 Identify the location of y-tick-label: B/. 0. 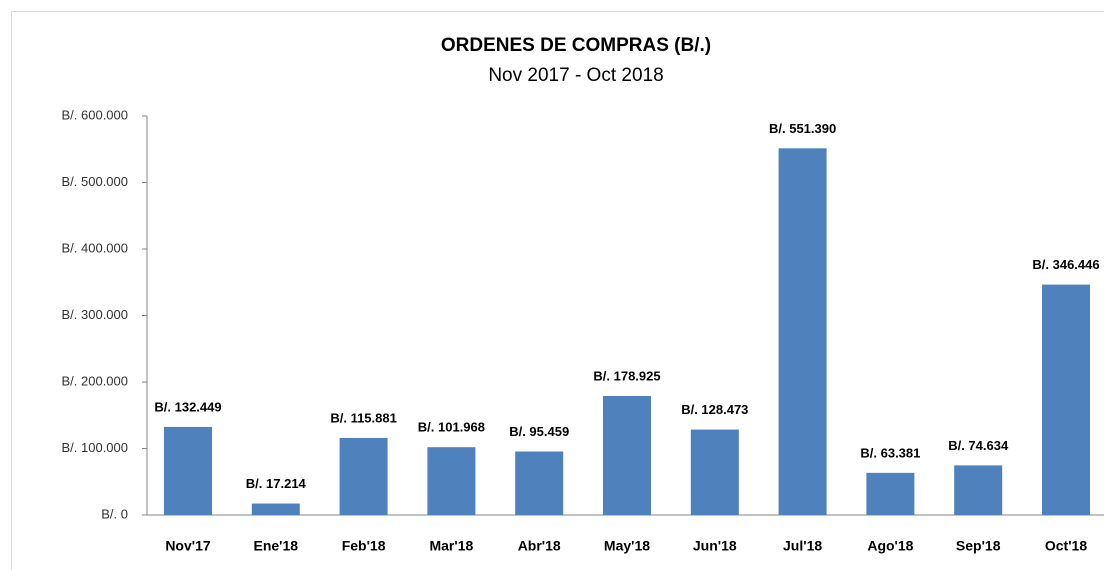
(114, 513).